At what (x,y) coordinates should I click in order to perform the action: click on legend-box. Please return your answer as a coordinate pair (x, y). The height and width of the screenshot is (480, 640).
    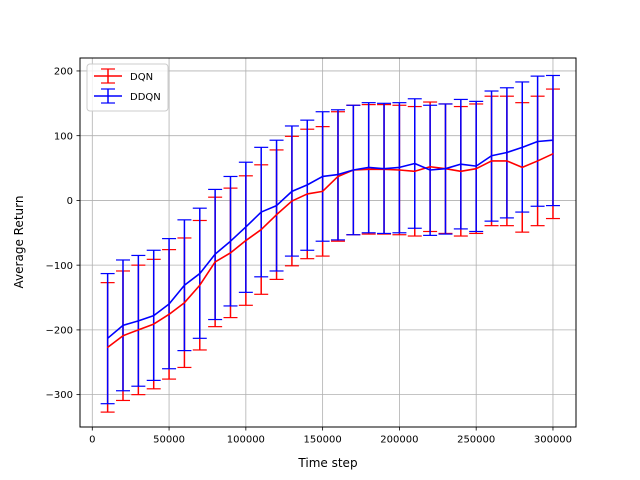
    Looking at the image, I should click on (127, 87).